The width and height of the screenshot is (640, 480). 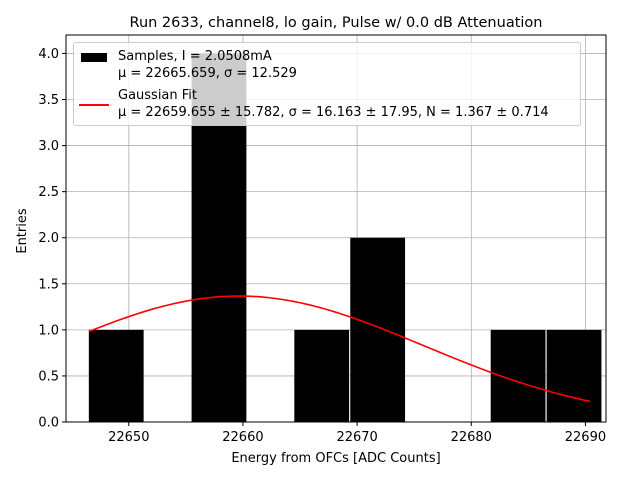 I want to click on x-tick-label: 22660, so click(x=242, y=437).